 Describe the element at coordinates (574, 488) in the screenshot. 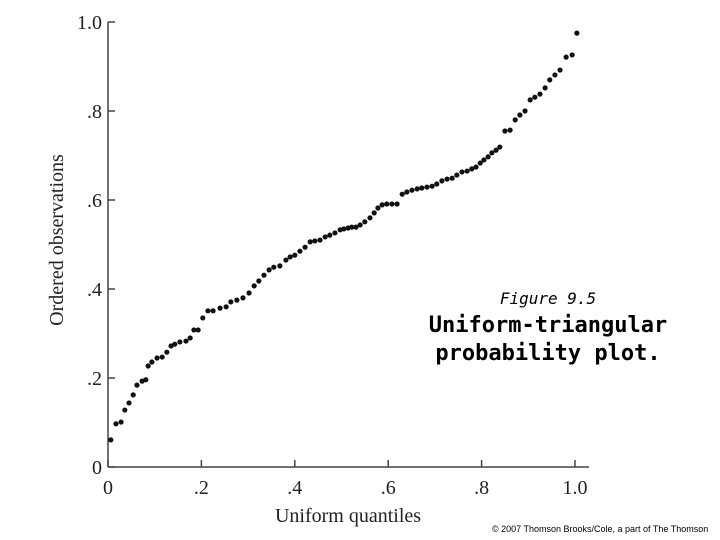

I see `x-tick-label: 1.0` at that location.